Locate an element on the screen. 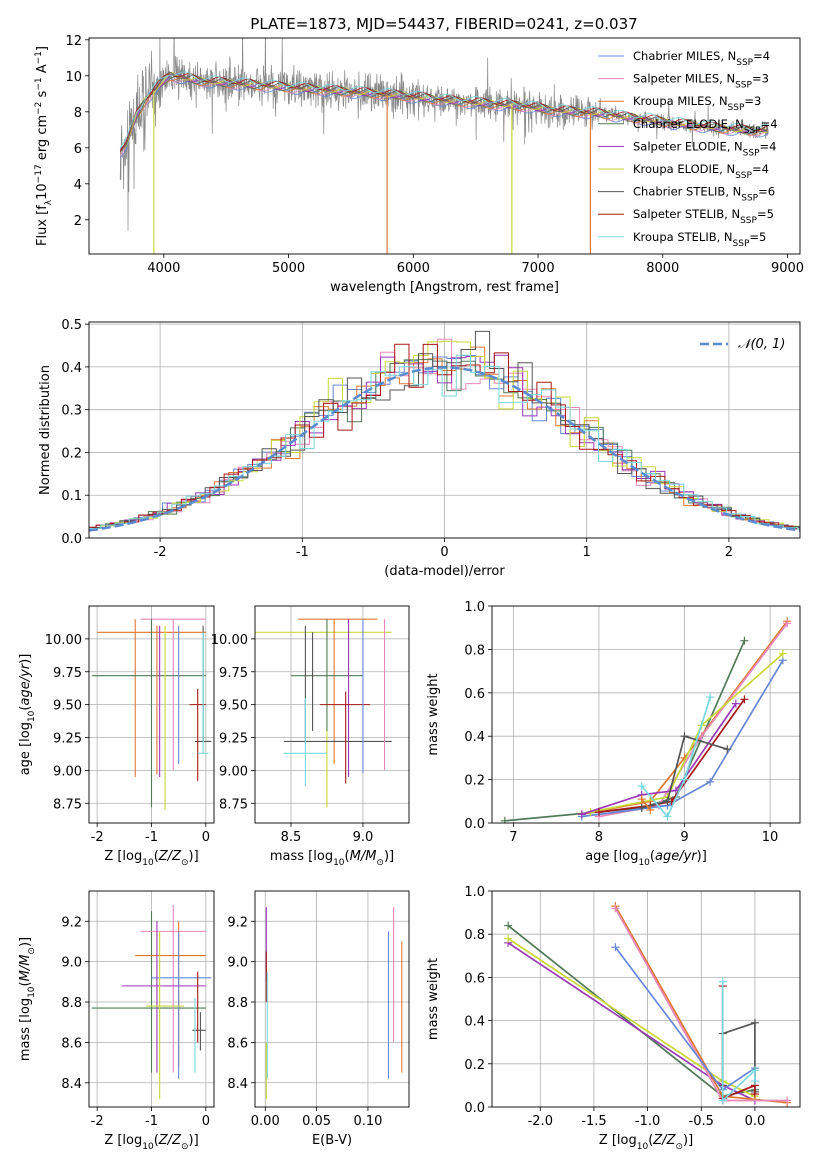 The width and height of the screenshot is (819, 1170). label-part: Kroupa MILES, N is located at coordinates (680, 101).